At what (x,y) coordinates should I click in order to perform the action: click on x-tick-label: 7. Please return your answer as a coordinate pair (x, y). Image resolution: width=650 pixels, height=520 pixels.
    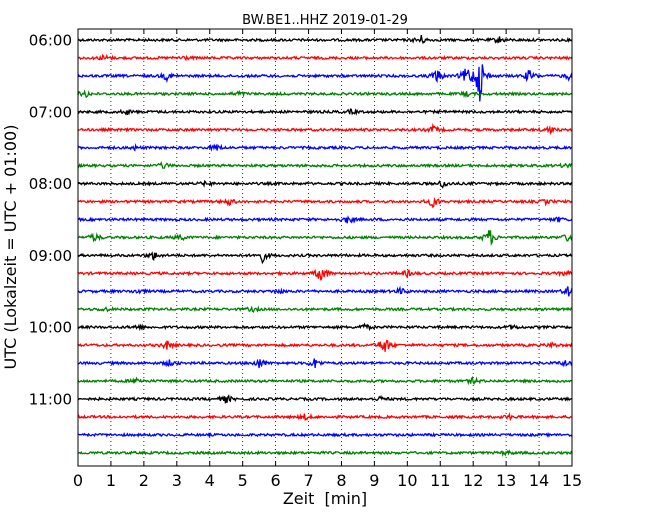
    Looking at the image, I should click on (308, 480).